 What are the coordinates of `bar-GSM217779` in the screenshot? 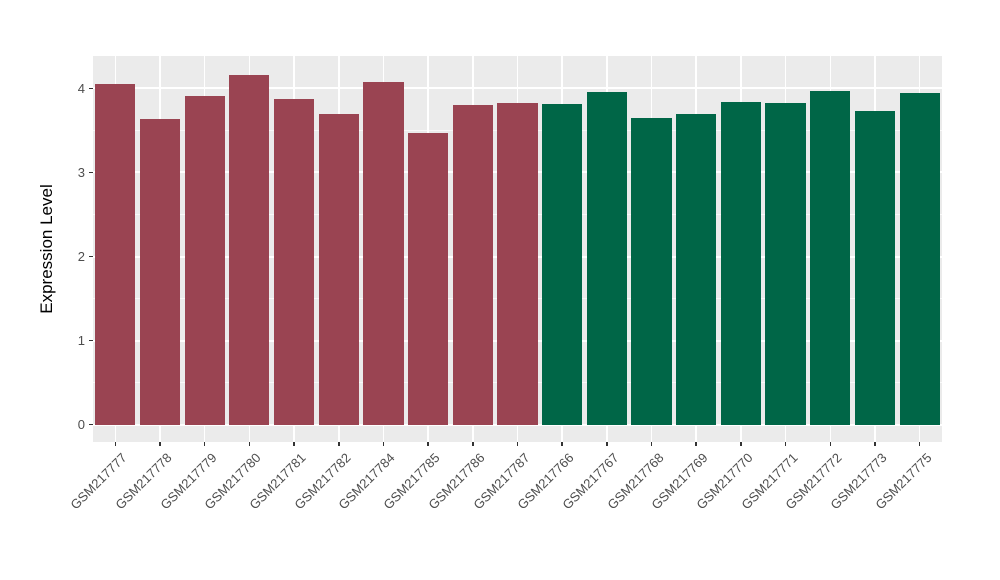 It's located at (204, 260).